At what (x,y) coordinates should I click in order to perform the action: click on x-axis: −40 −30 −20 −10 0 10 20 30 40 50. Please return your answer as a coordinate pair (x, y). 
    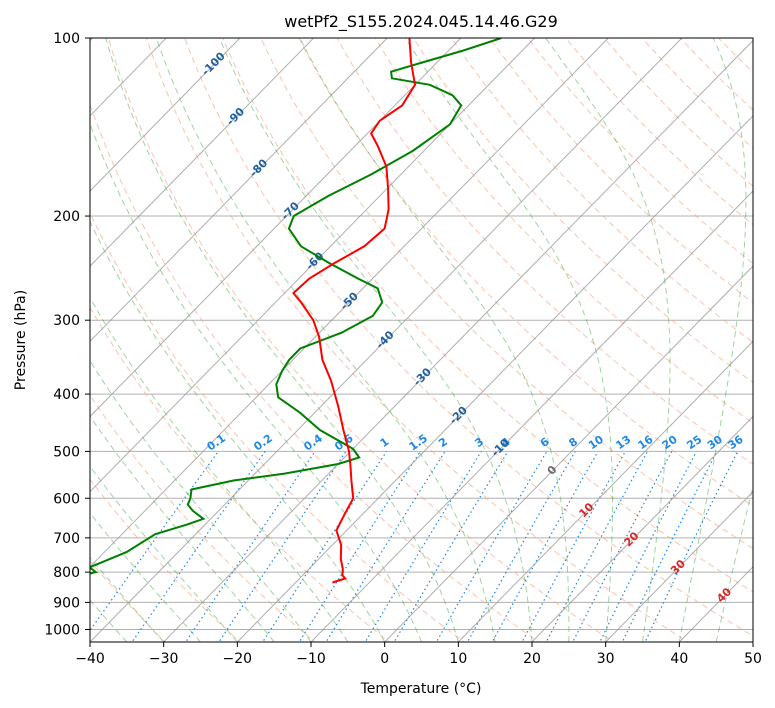
    Looking at the image, I should click on (418, 654).